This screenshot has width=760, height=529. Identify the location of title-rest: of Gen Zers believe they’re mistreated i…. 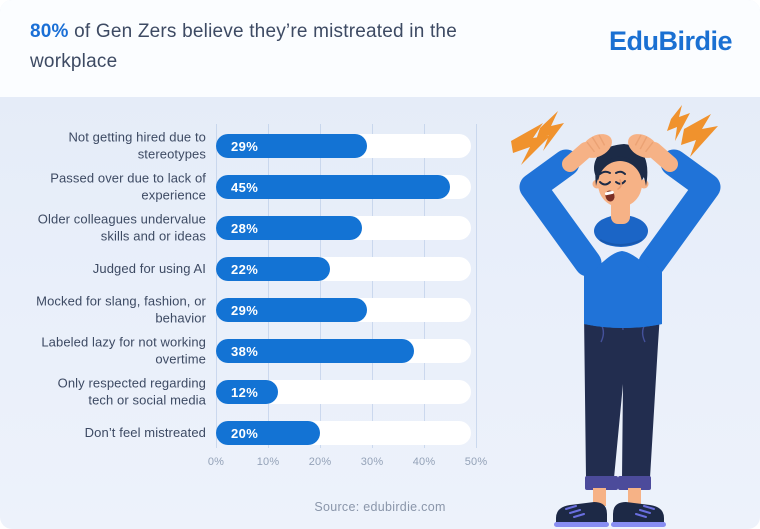
(243, 46).